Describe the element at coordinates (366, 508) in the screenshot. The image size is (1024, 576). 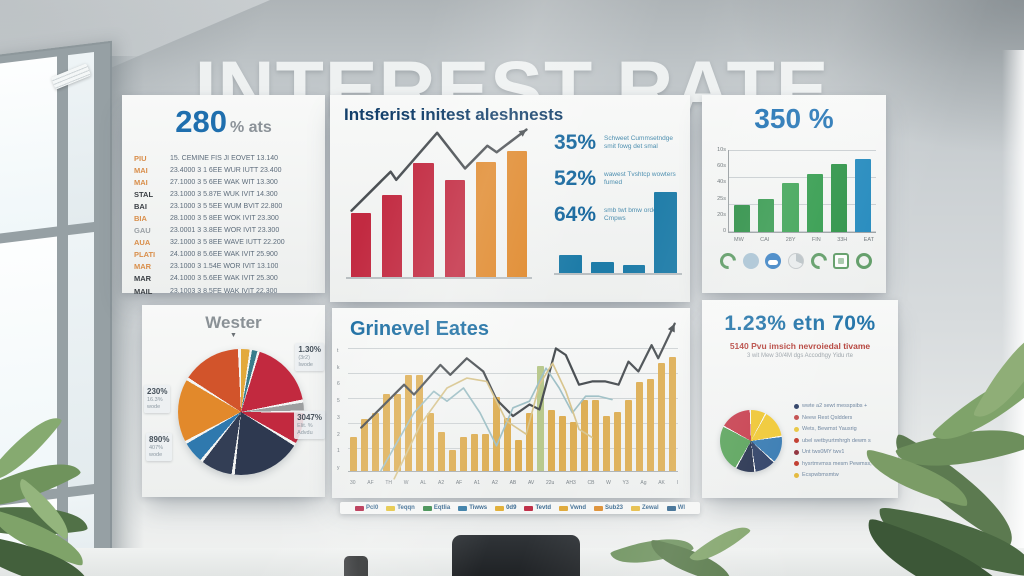
I see `legend-item: Pcl0` at that location.